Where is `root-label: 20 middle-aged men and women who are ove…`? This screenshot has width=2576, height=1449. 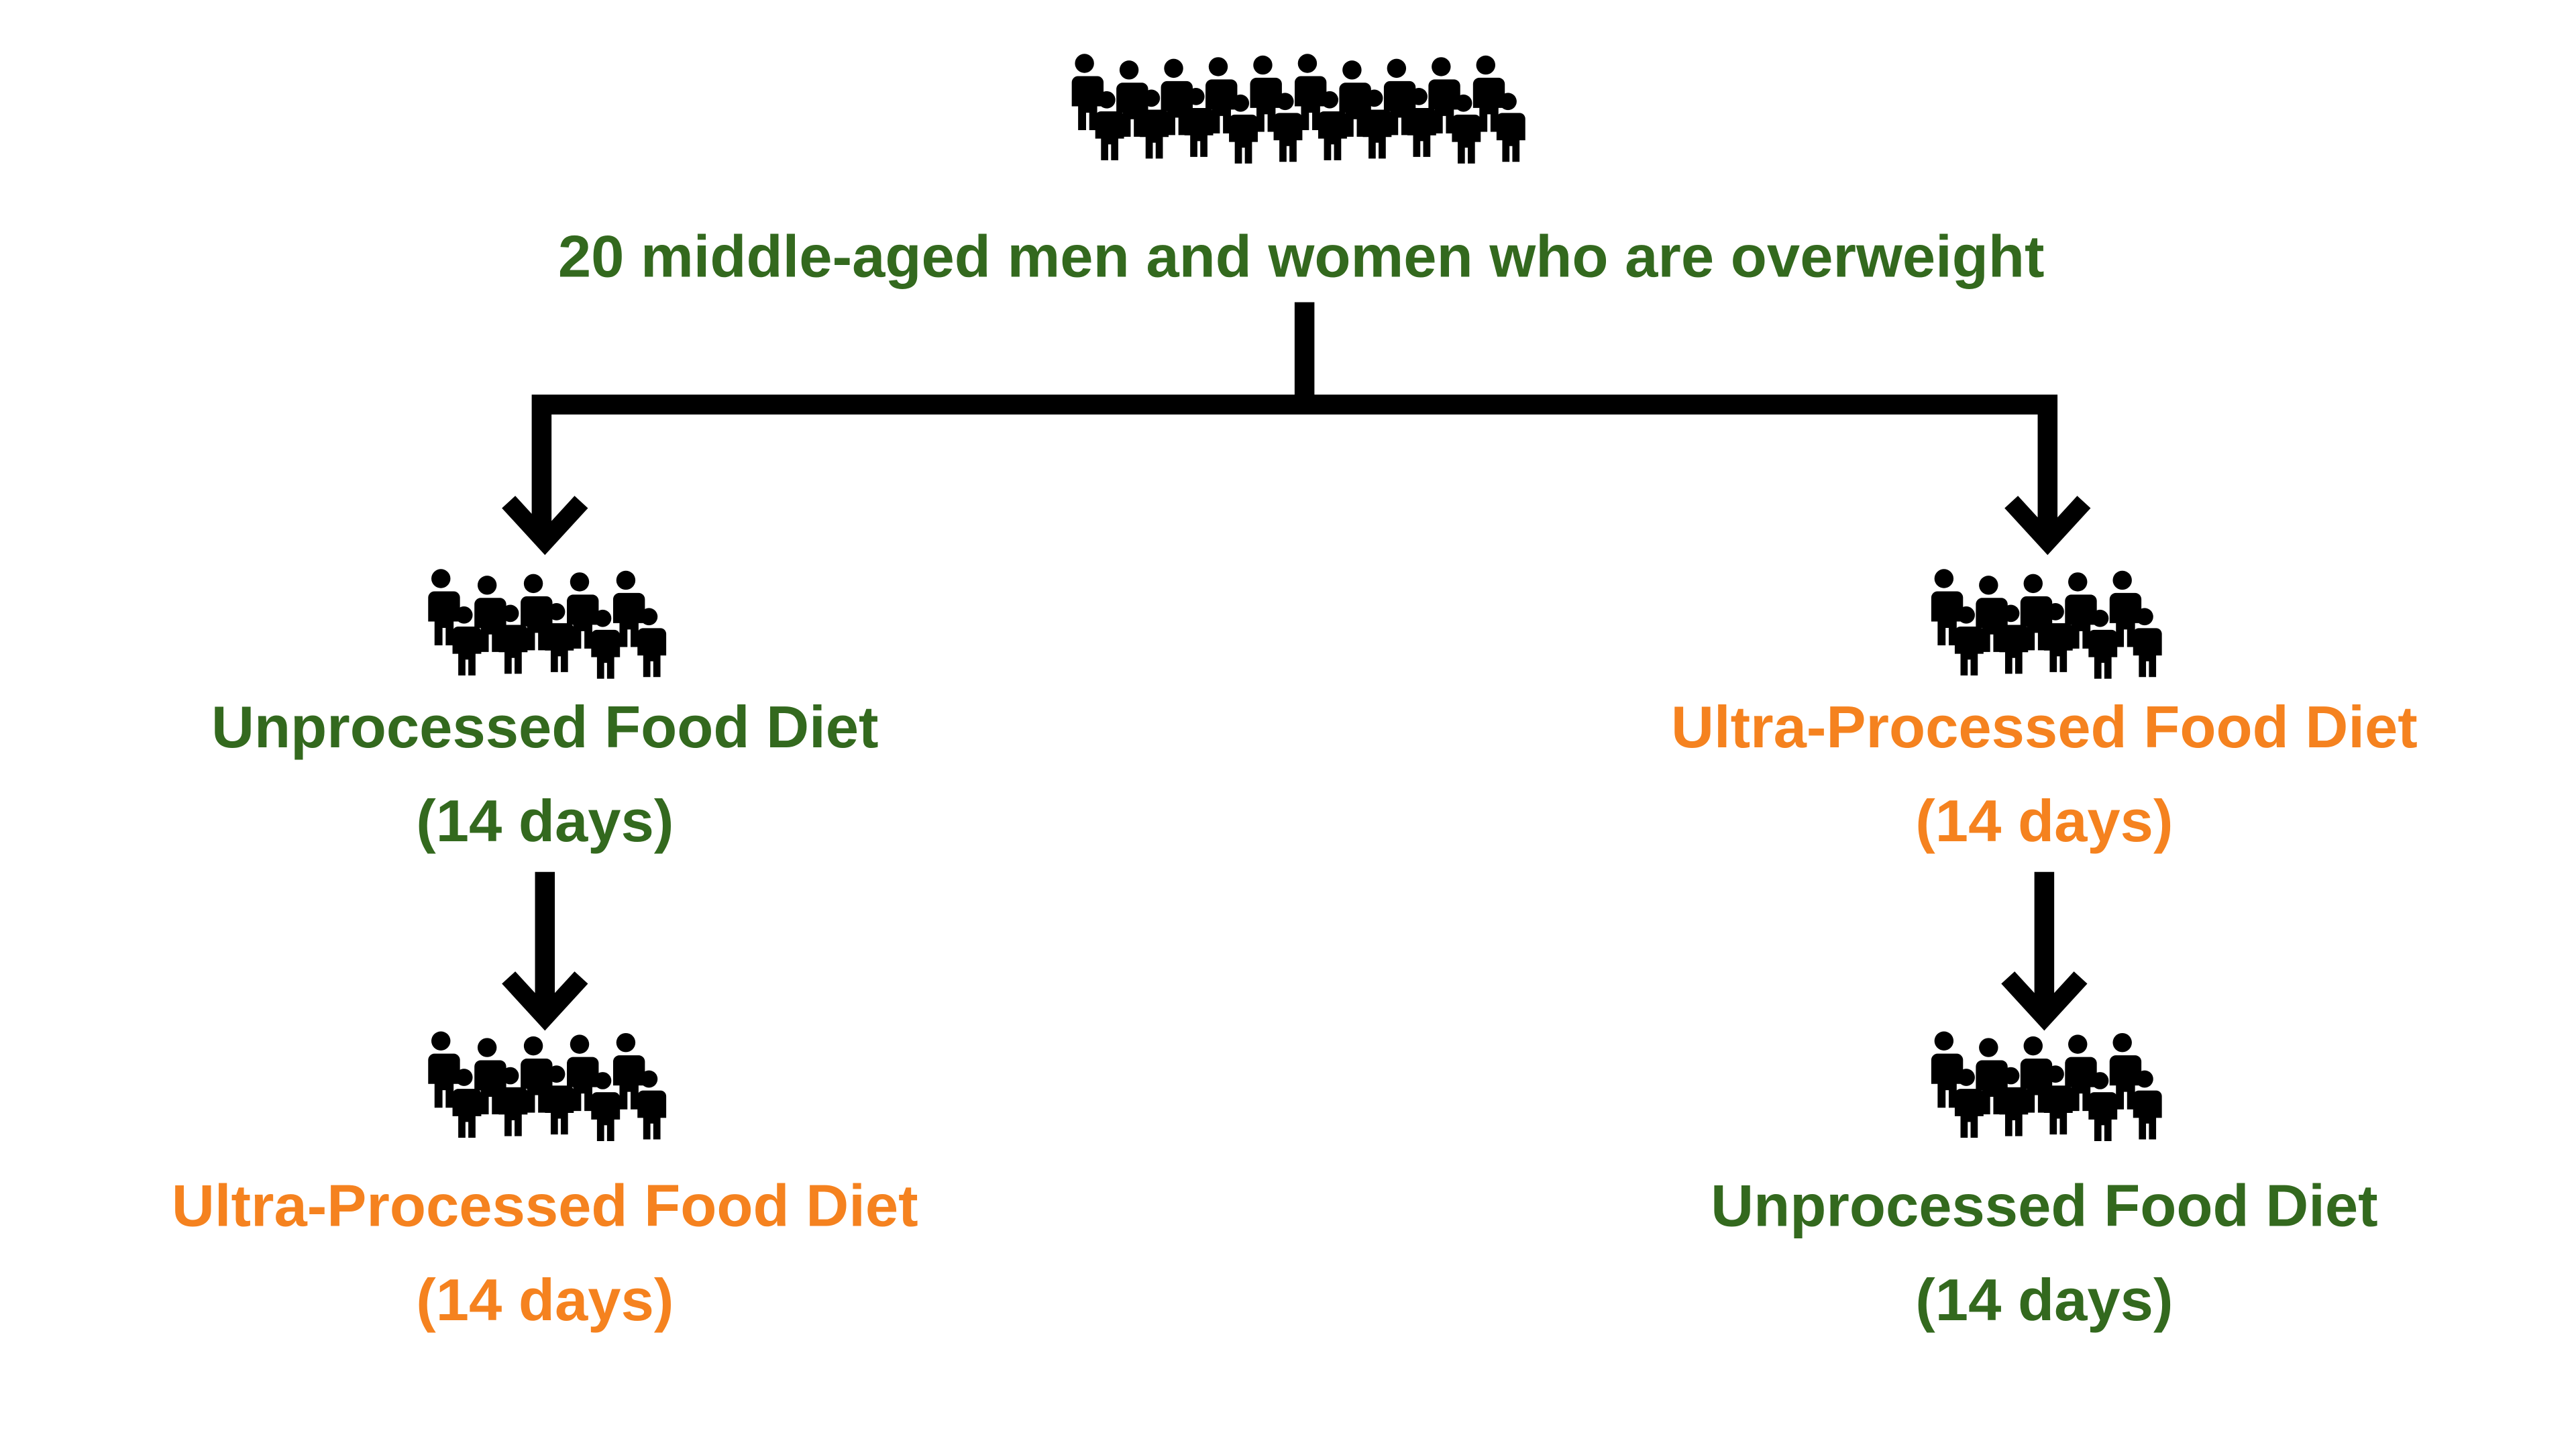 root-label: 20 middle-aged men and women who are ove… is located at coordinates (1301, 256).